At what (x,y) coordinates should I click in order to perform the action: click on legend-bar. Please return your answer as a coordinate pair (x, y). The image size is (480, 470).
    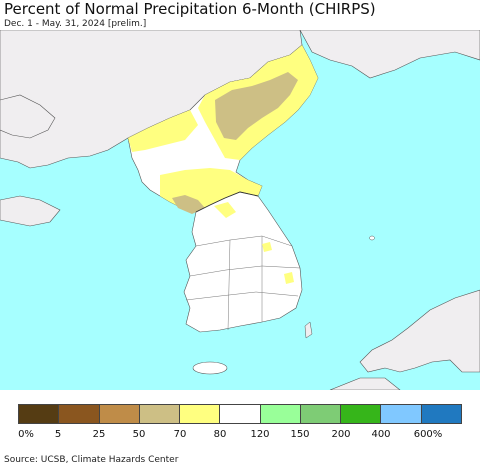
    Looking at the image, I should click on (240, 414).